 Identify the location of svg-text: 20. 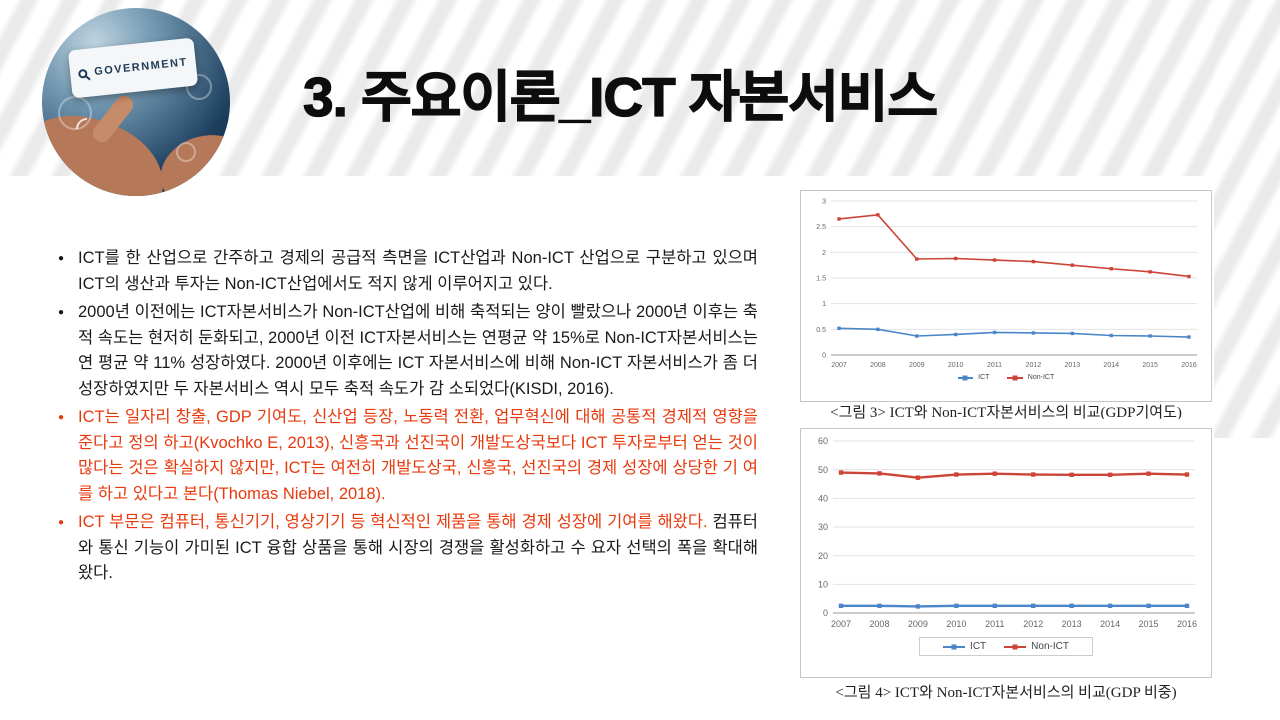
(823, 556).